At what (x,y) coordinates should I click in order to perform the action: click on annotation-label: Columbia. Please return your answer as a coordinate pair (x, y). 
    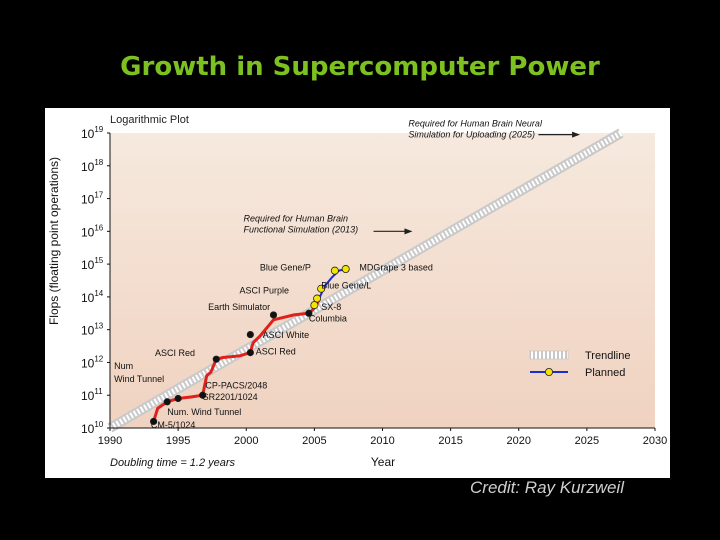
    Looking at the image, I should click on (328, 318).